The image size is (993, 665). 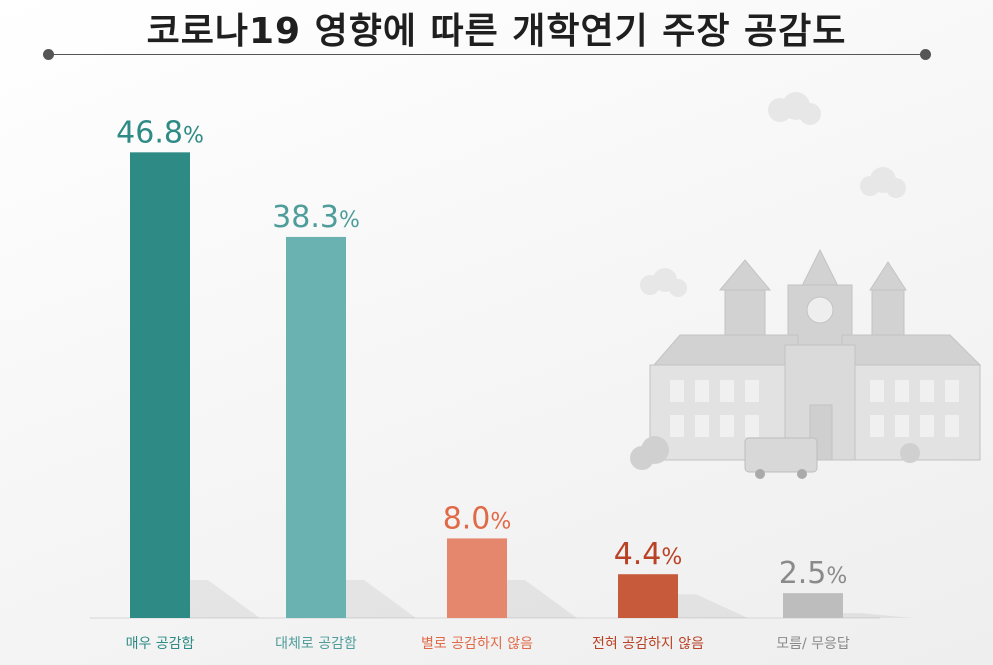 What do you see at coordinates (925, 54) in the screenshot?
I see `divider-dot-right` at bounding box center [925, 54].